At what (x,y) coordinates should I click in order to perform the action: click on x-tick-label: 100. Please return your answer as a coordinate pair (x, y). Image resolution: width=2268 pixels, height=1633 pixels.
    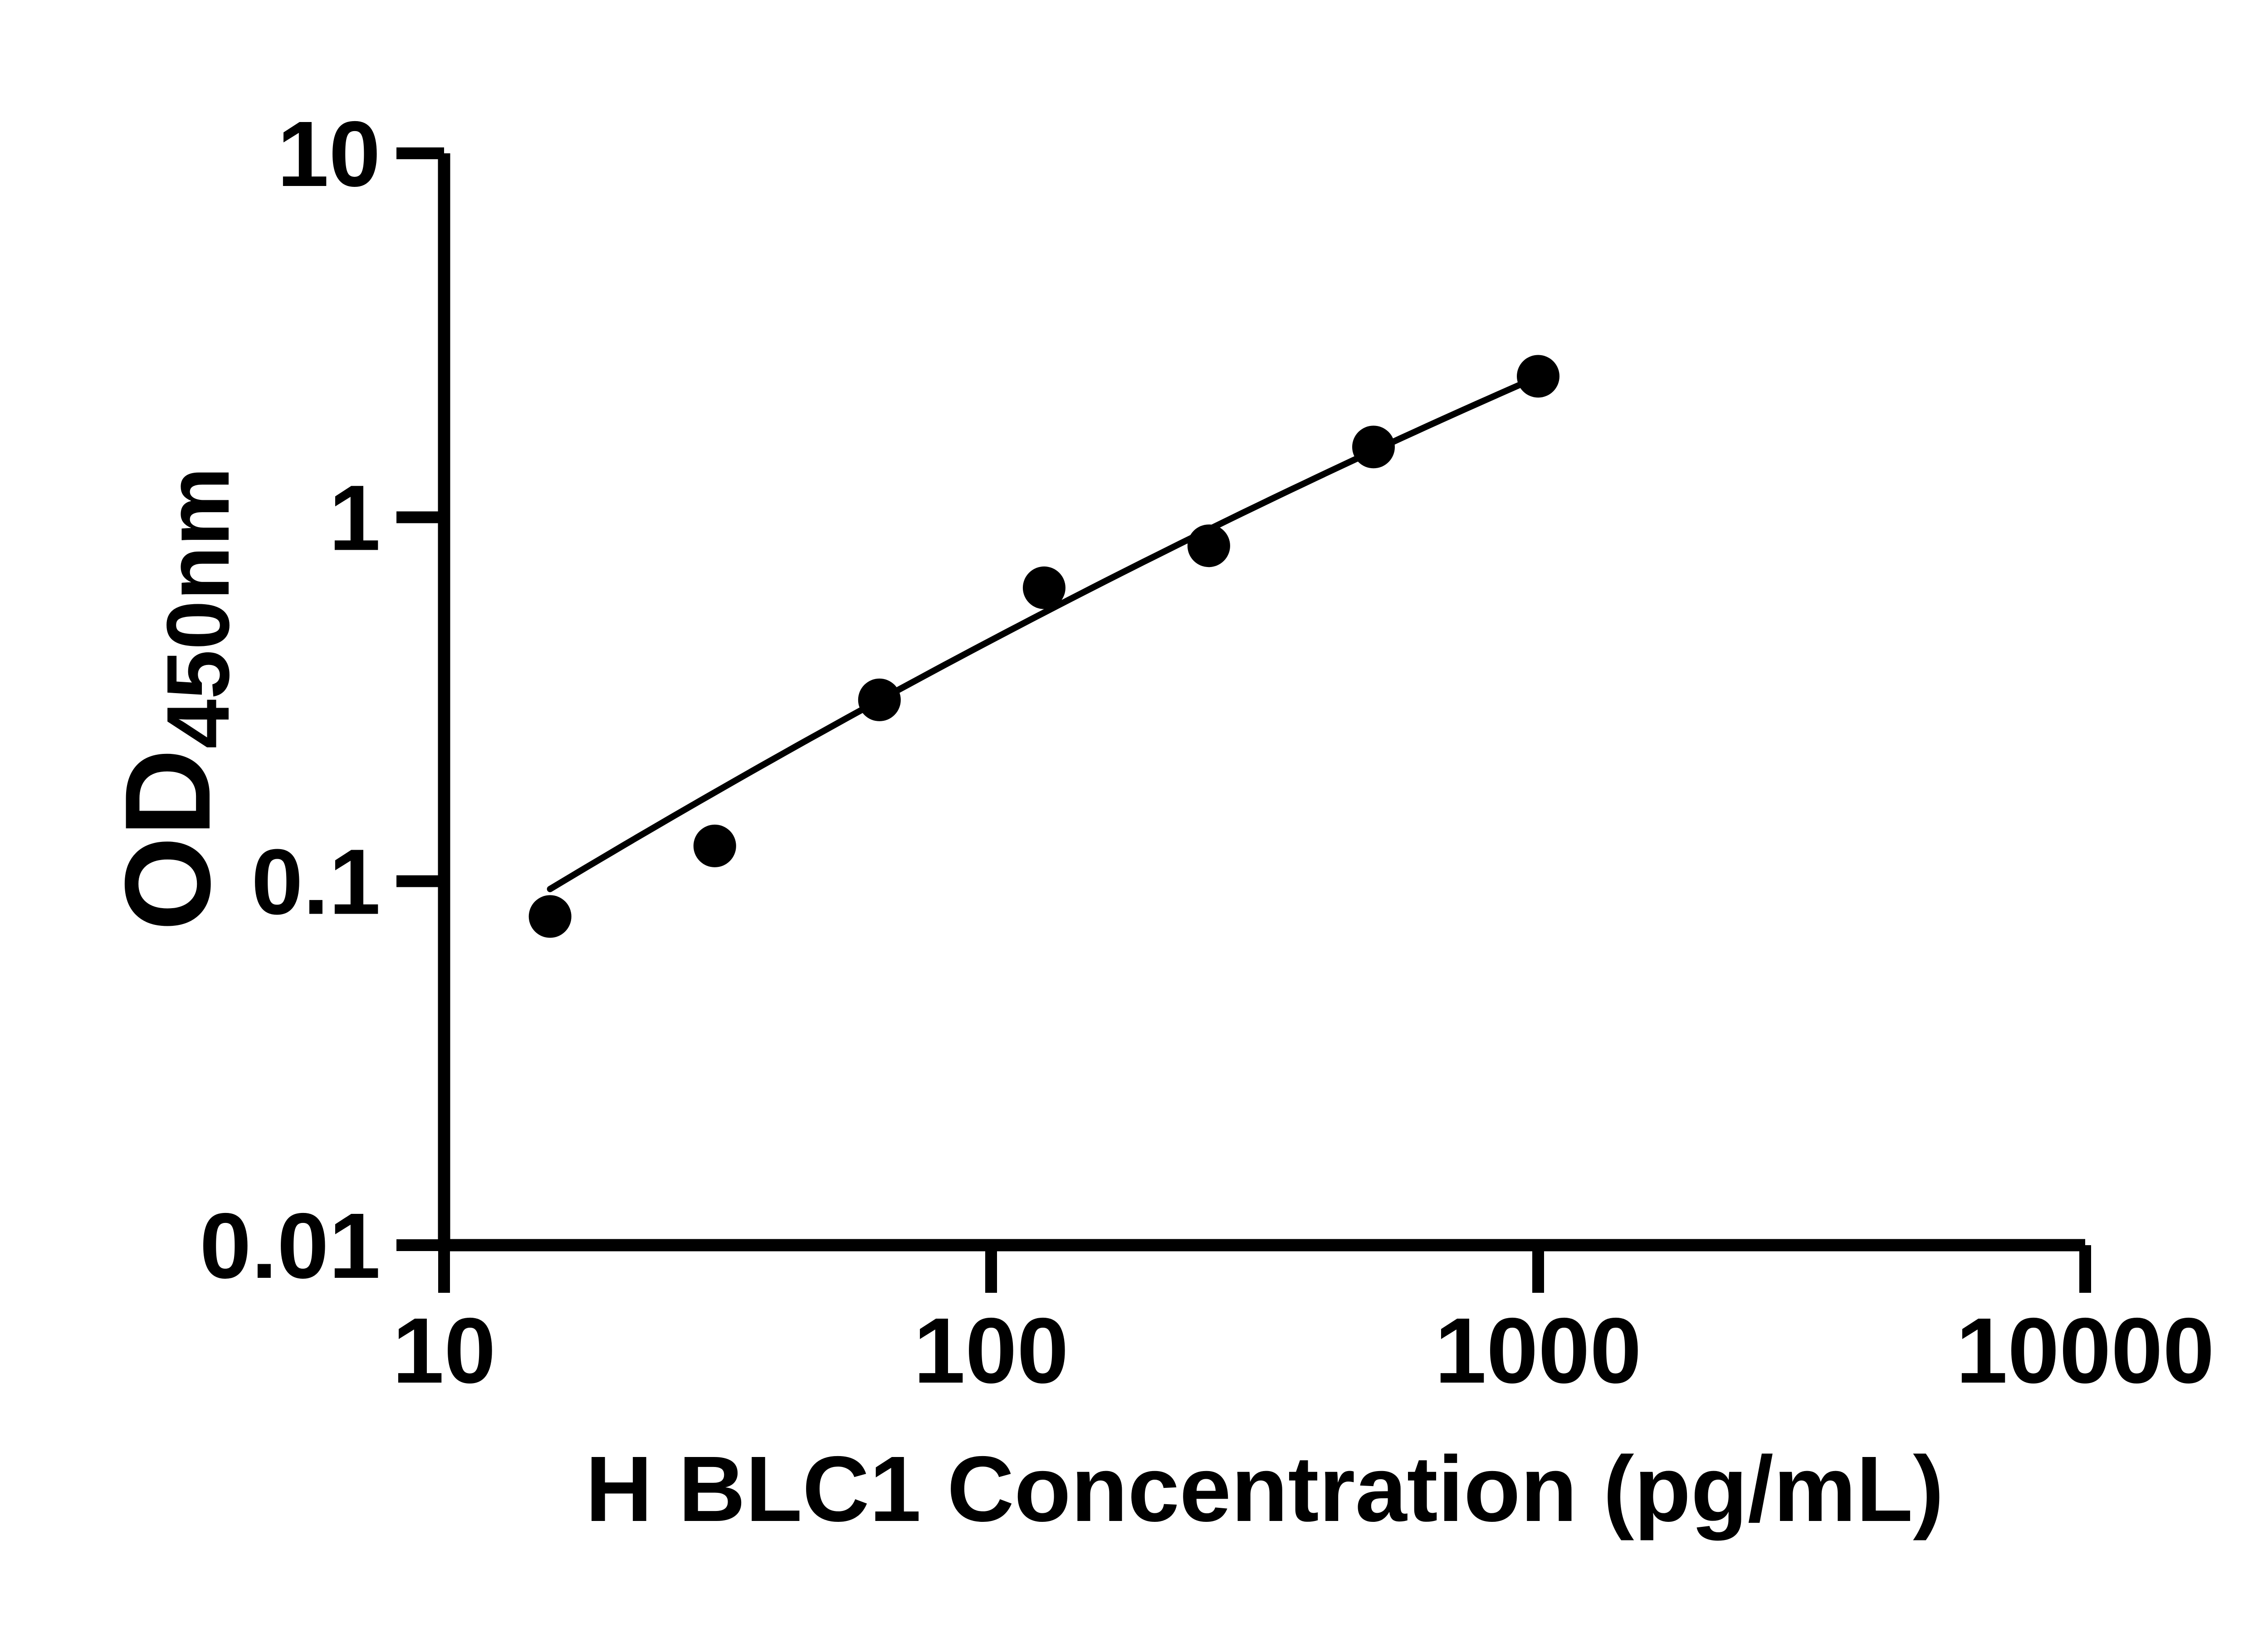
    Looking at the image, I should click on (992, 1351).